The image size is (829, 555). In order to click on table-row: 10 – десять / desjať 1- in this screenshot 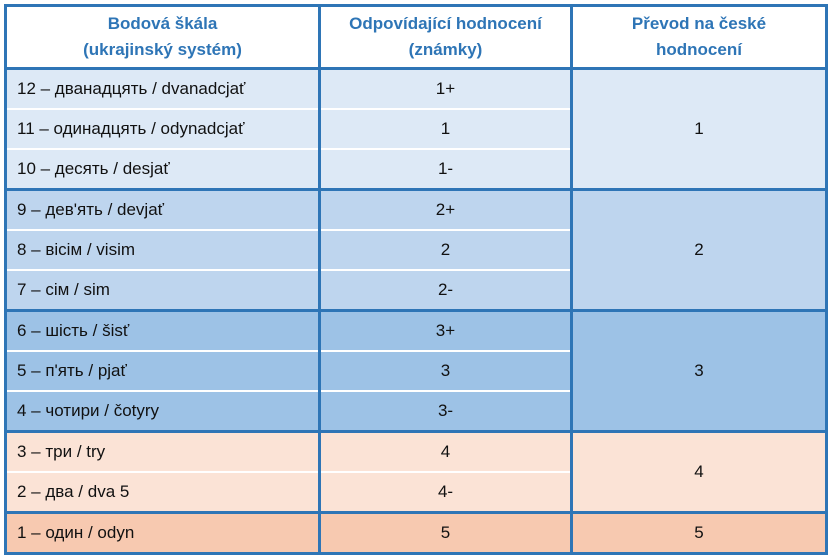, I will do `click(415, 169)`.